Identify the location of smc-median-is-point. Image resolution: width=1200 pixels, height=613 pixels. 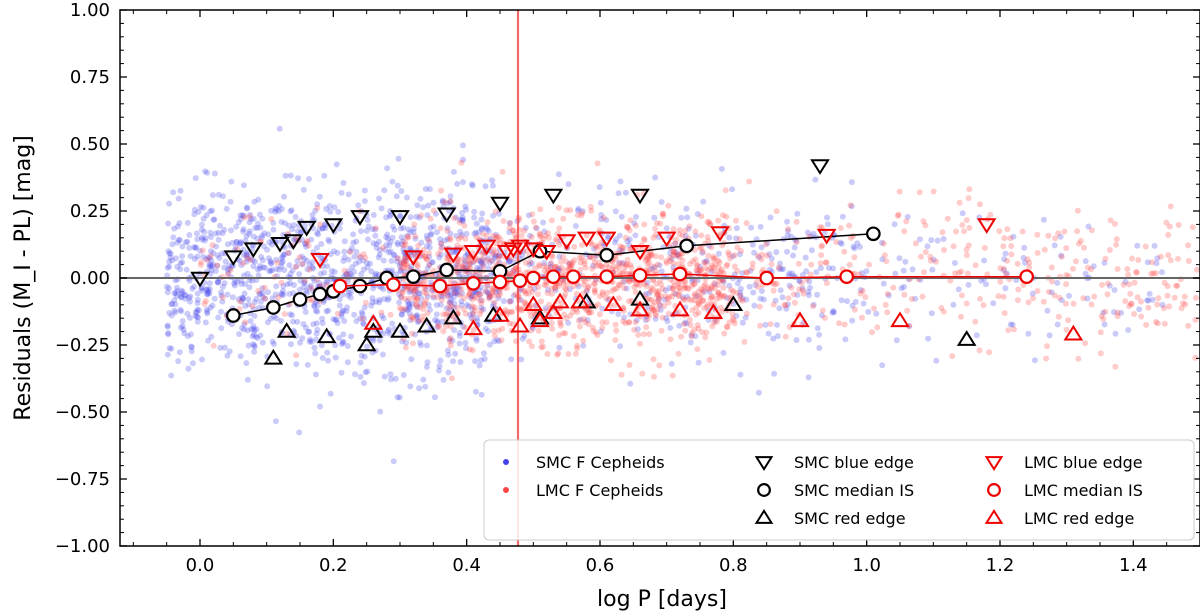
(273, 307).